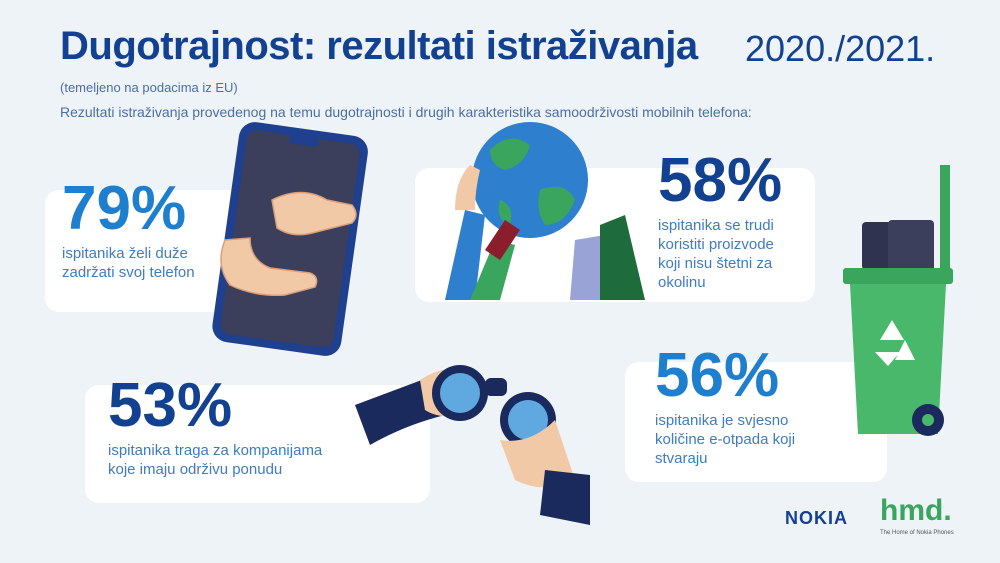 The height and width of the screenshot is (563, 1000). What do you see at coordinates (716, 244) in the screenshot?
I see `stat-text: koristiti proizvode` at bounding box center [716, 244].